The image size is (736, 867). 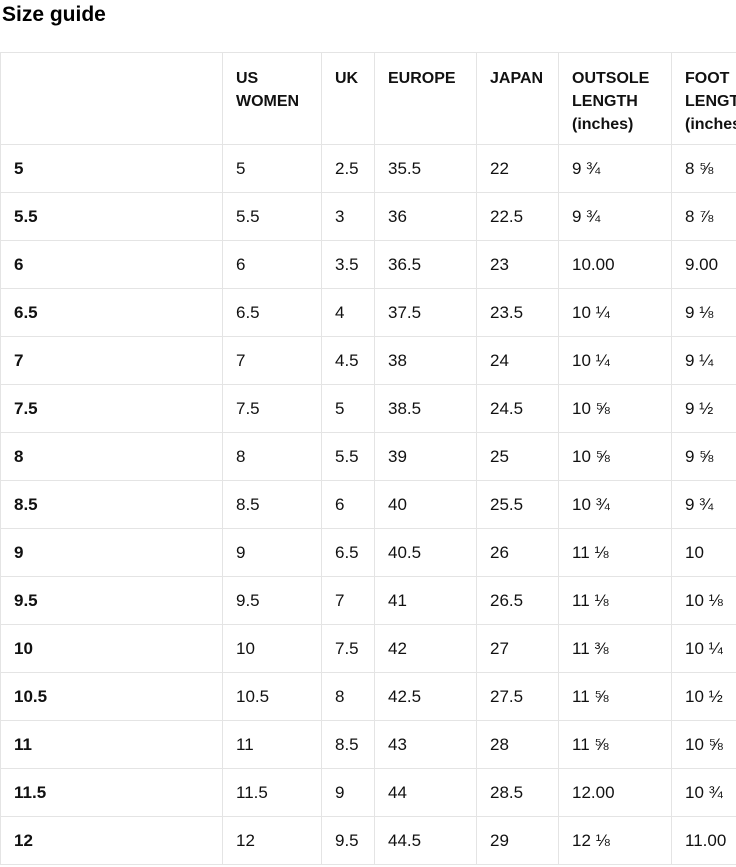 I want to click on table-cell: 39, so click(x=425, y=456).